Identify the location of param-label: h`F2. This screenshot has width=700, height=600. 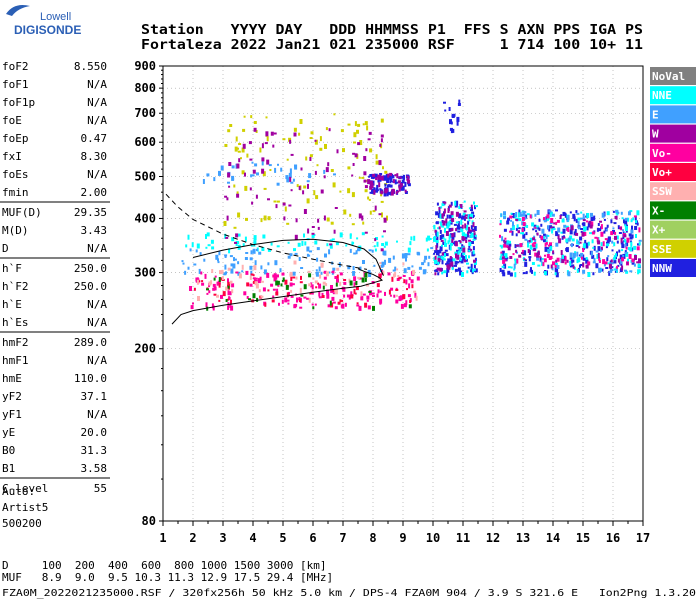
(15, 286).